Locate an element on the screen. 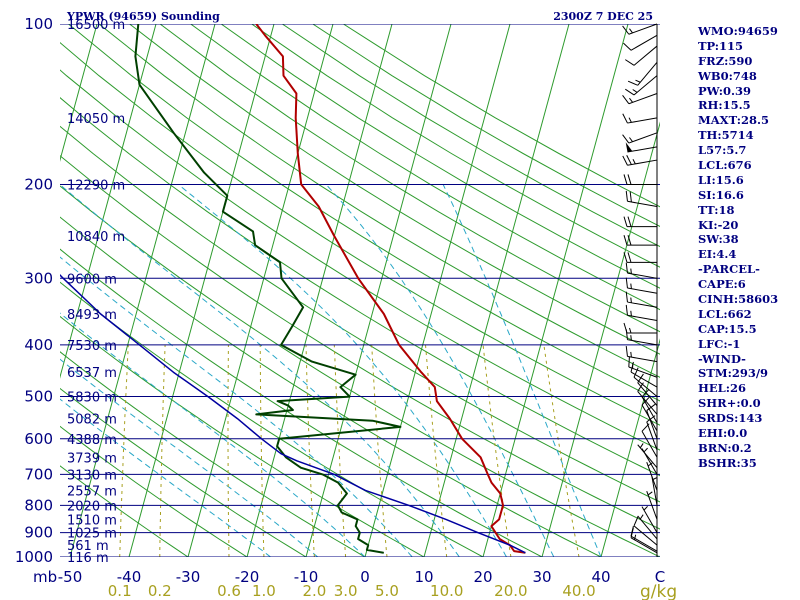  index-19: LCL:662 is located at coordinates (725, 313).